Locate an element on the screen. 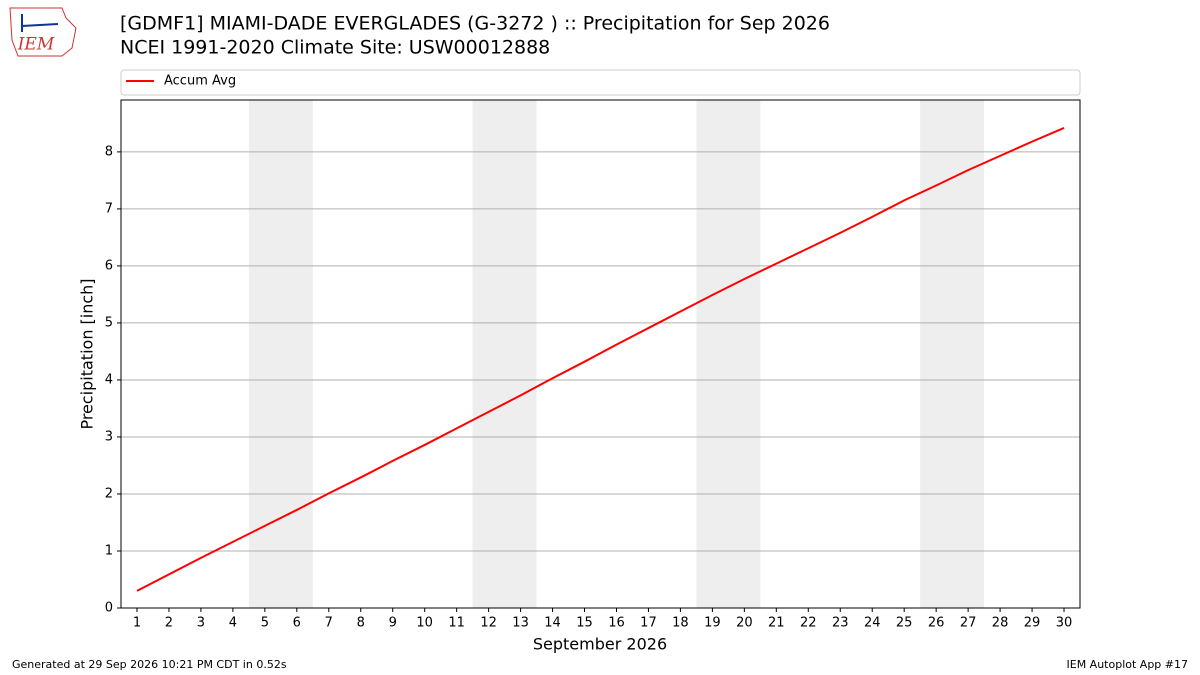  x-tick-label: 8 is located at coordinates (361, 623).